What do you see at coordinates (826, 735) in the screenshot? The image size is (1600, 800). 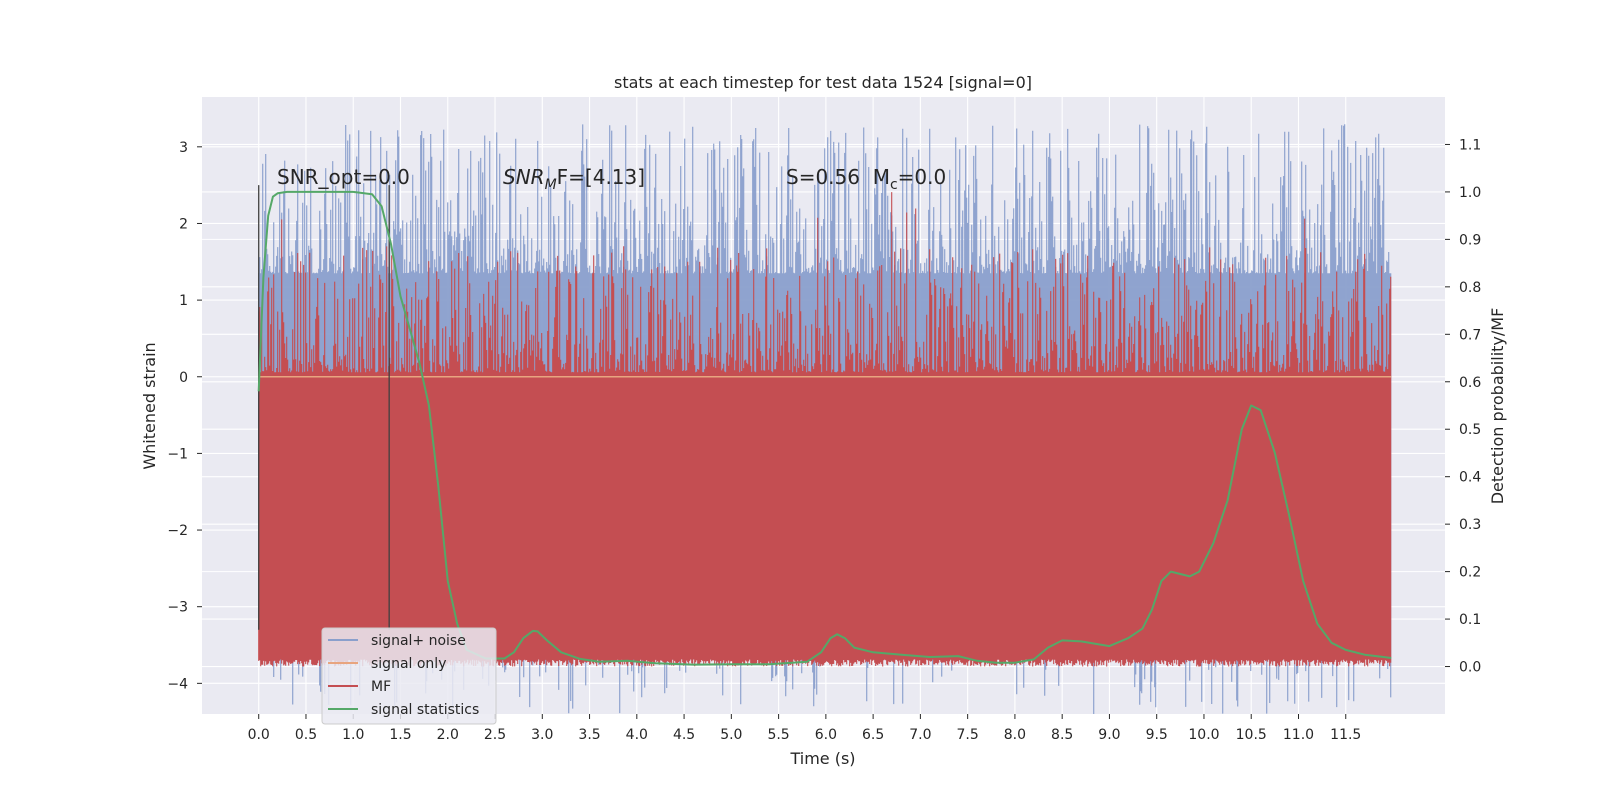 I see `x-tick-label-6.0: 6.0` at bounding box center [826, 735].